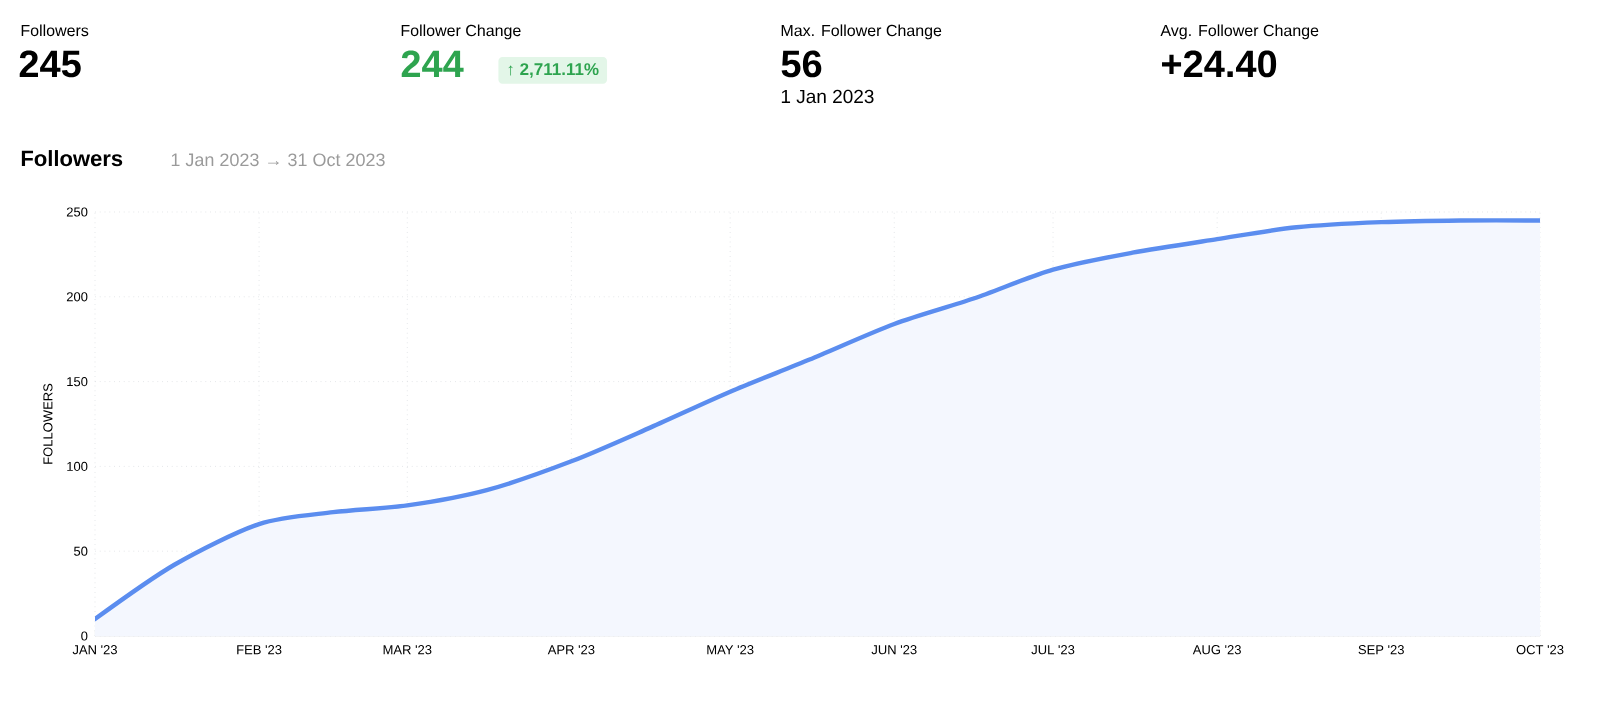 This screenshot has width=1600, height=701. What do you see at coordinates (1216, 650) in the screenshot?
I see `x-tick-label: AUG '23` at bounding box center [1216, 650].